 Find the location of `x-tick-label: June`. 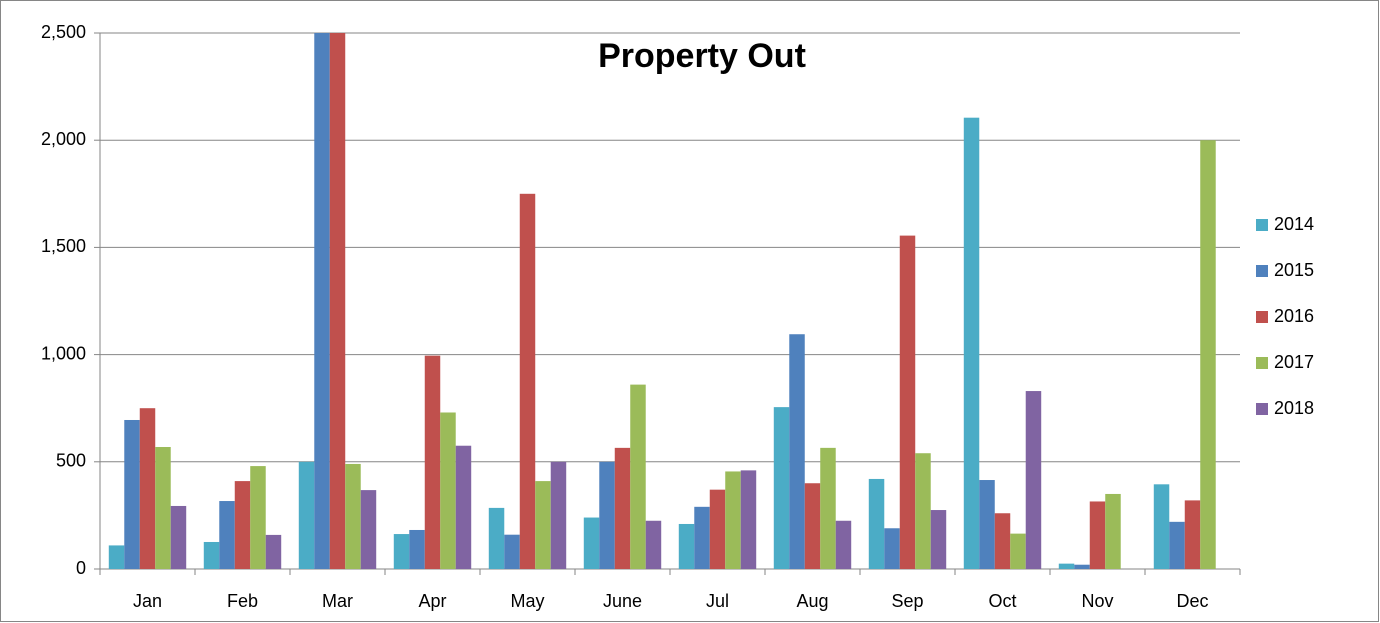

x-tick-label: June is located at coordinates (622, 601).